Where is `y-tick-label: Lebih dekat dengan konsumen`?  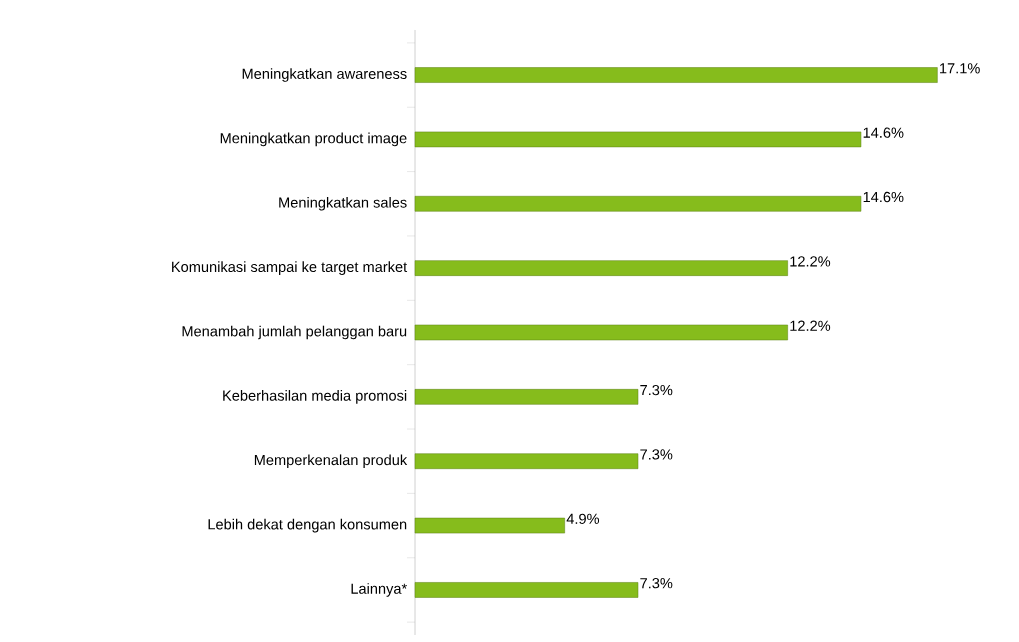
y-tick-label: Lebih dekat dengan konsumen is located at coordinates (307, 525).